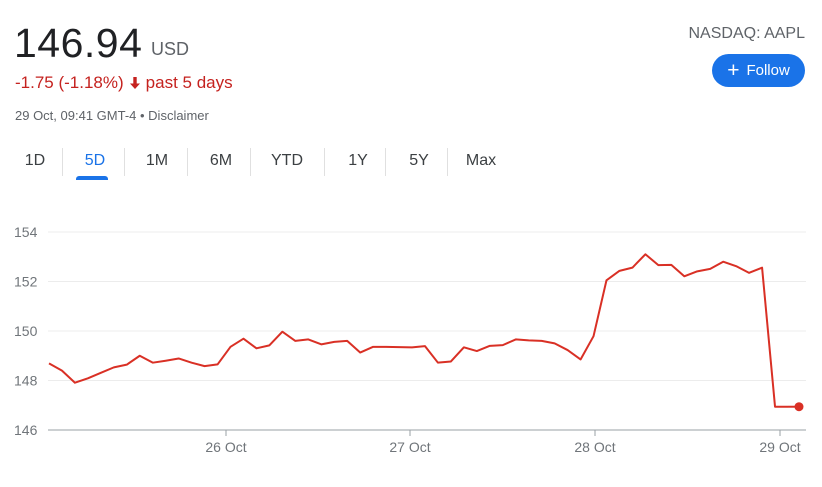  I want to click on current-price-dot, so click(799, 407).